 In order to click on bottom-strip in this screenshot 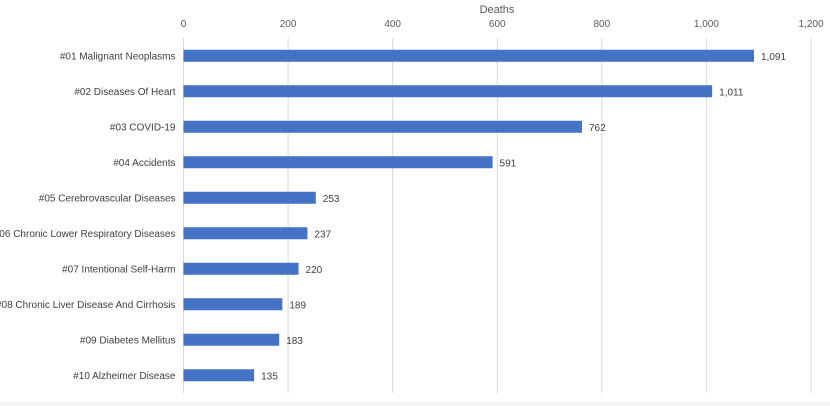, I will do `click(415, 404)`.